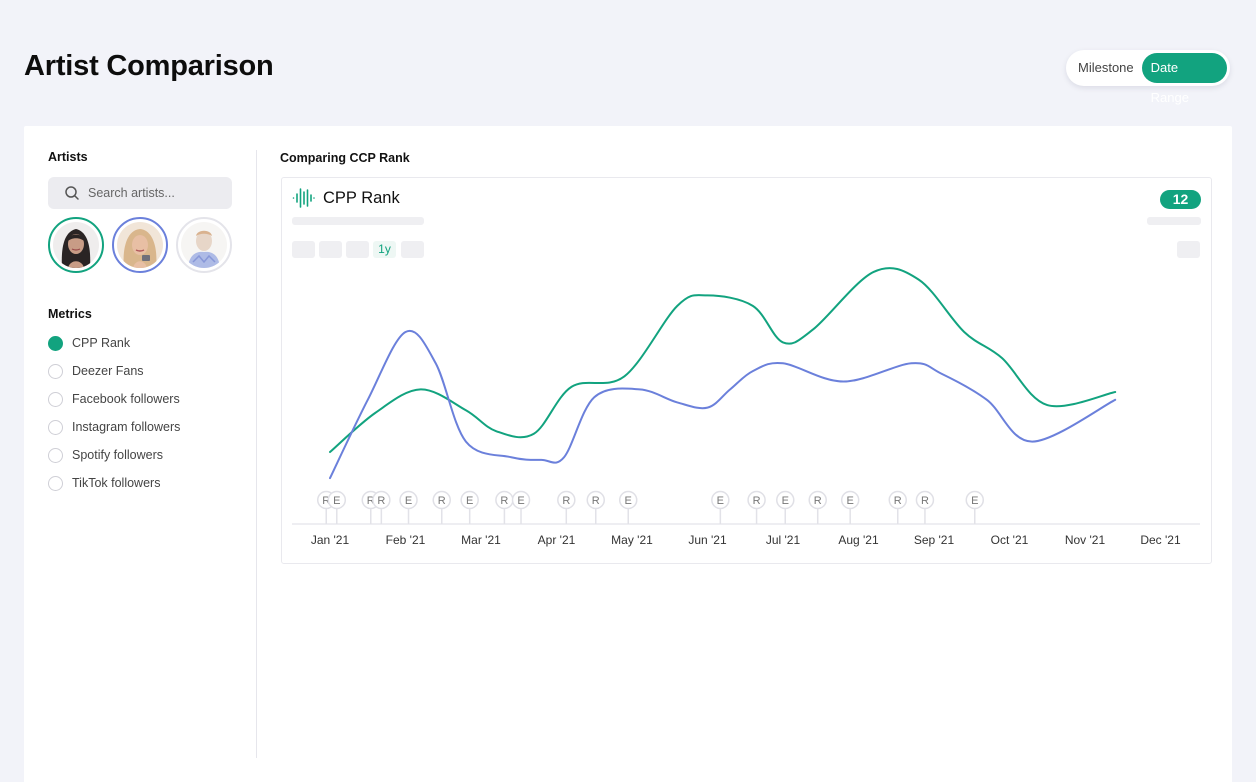  Describe the element at coordinates (153, 193) in the screenshot. I see `search-input` at that location.